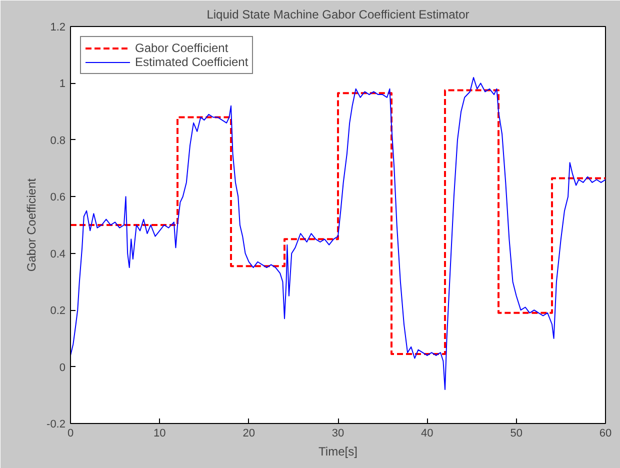 The width and height of the screenshot is (620, 468). I want to click on x-tick-label: 10, so click(160, 434).